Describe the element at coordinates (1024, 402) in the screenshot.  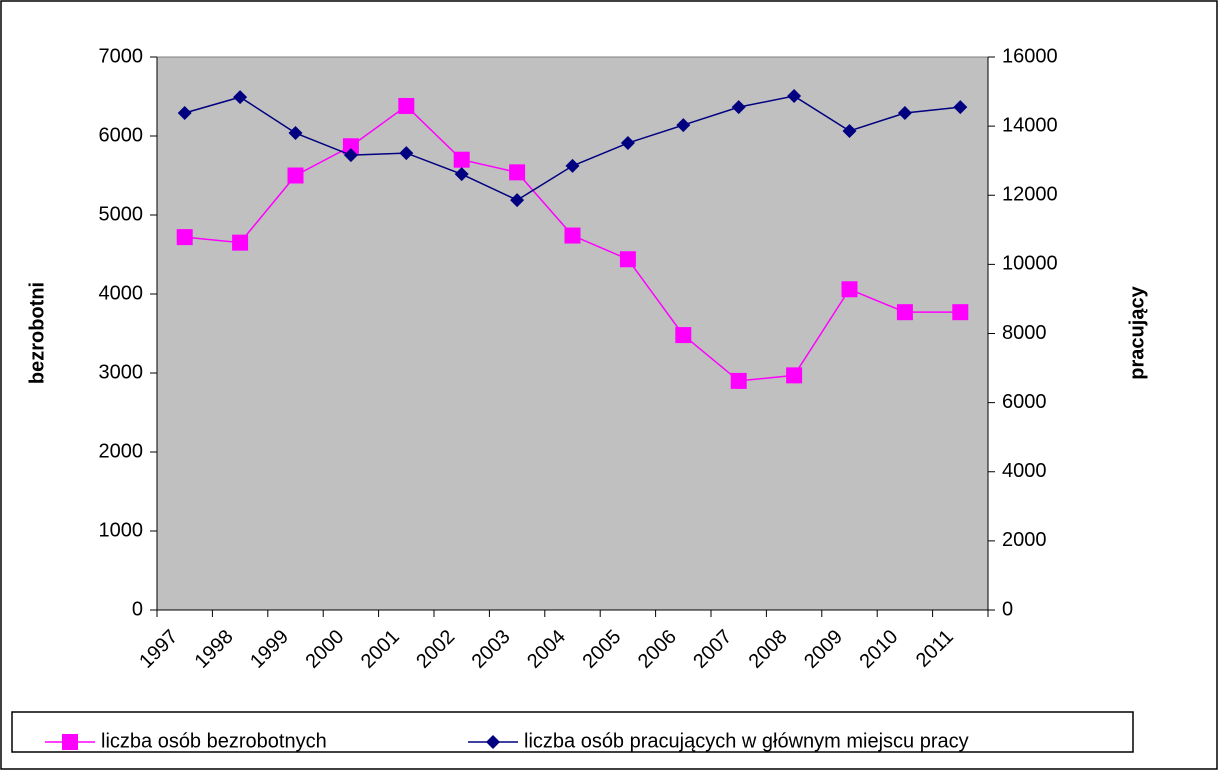
I see `y2-tick-label: 6000` at that location.